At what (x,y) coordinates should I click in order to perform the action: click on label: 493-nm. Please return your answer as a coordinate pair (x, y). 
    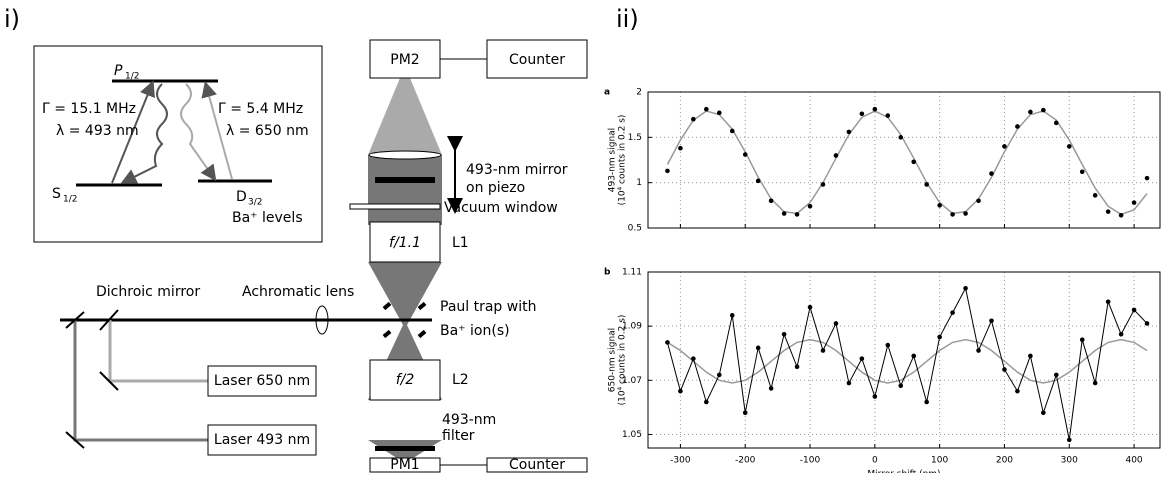
    Looking at the image, I should click on (469, 420).